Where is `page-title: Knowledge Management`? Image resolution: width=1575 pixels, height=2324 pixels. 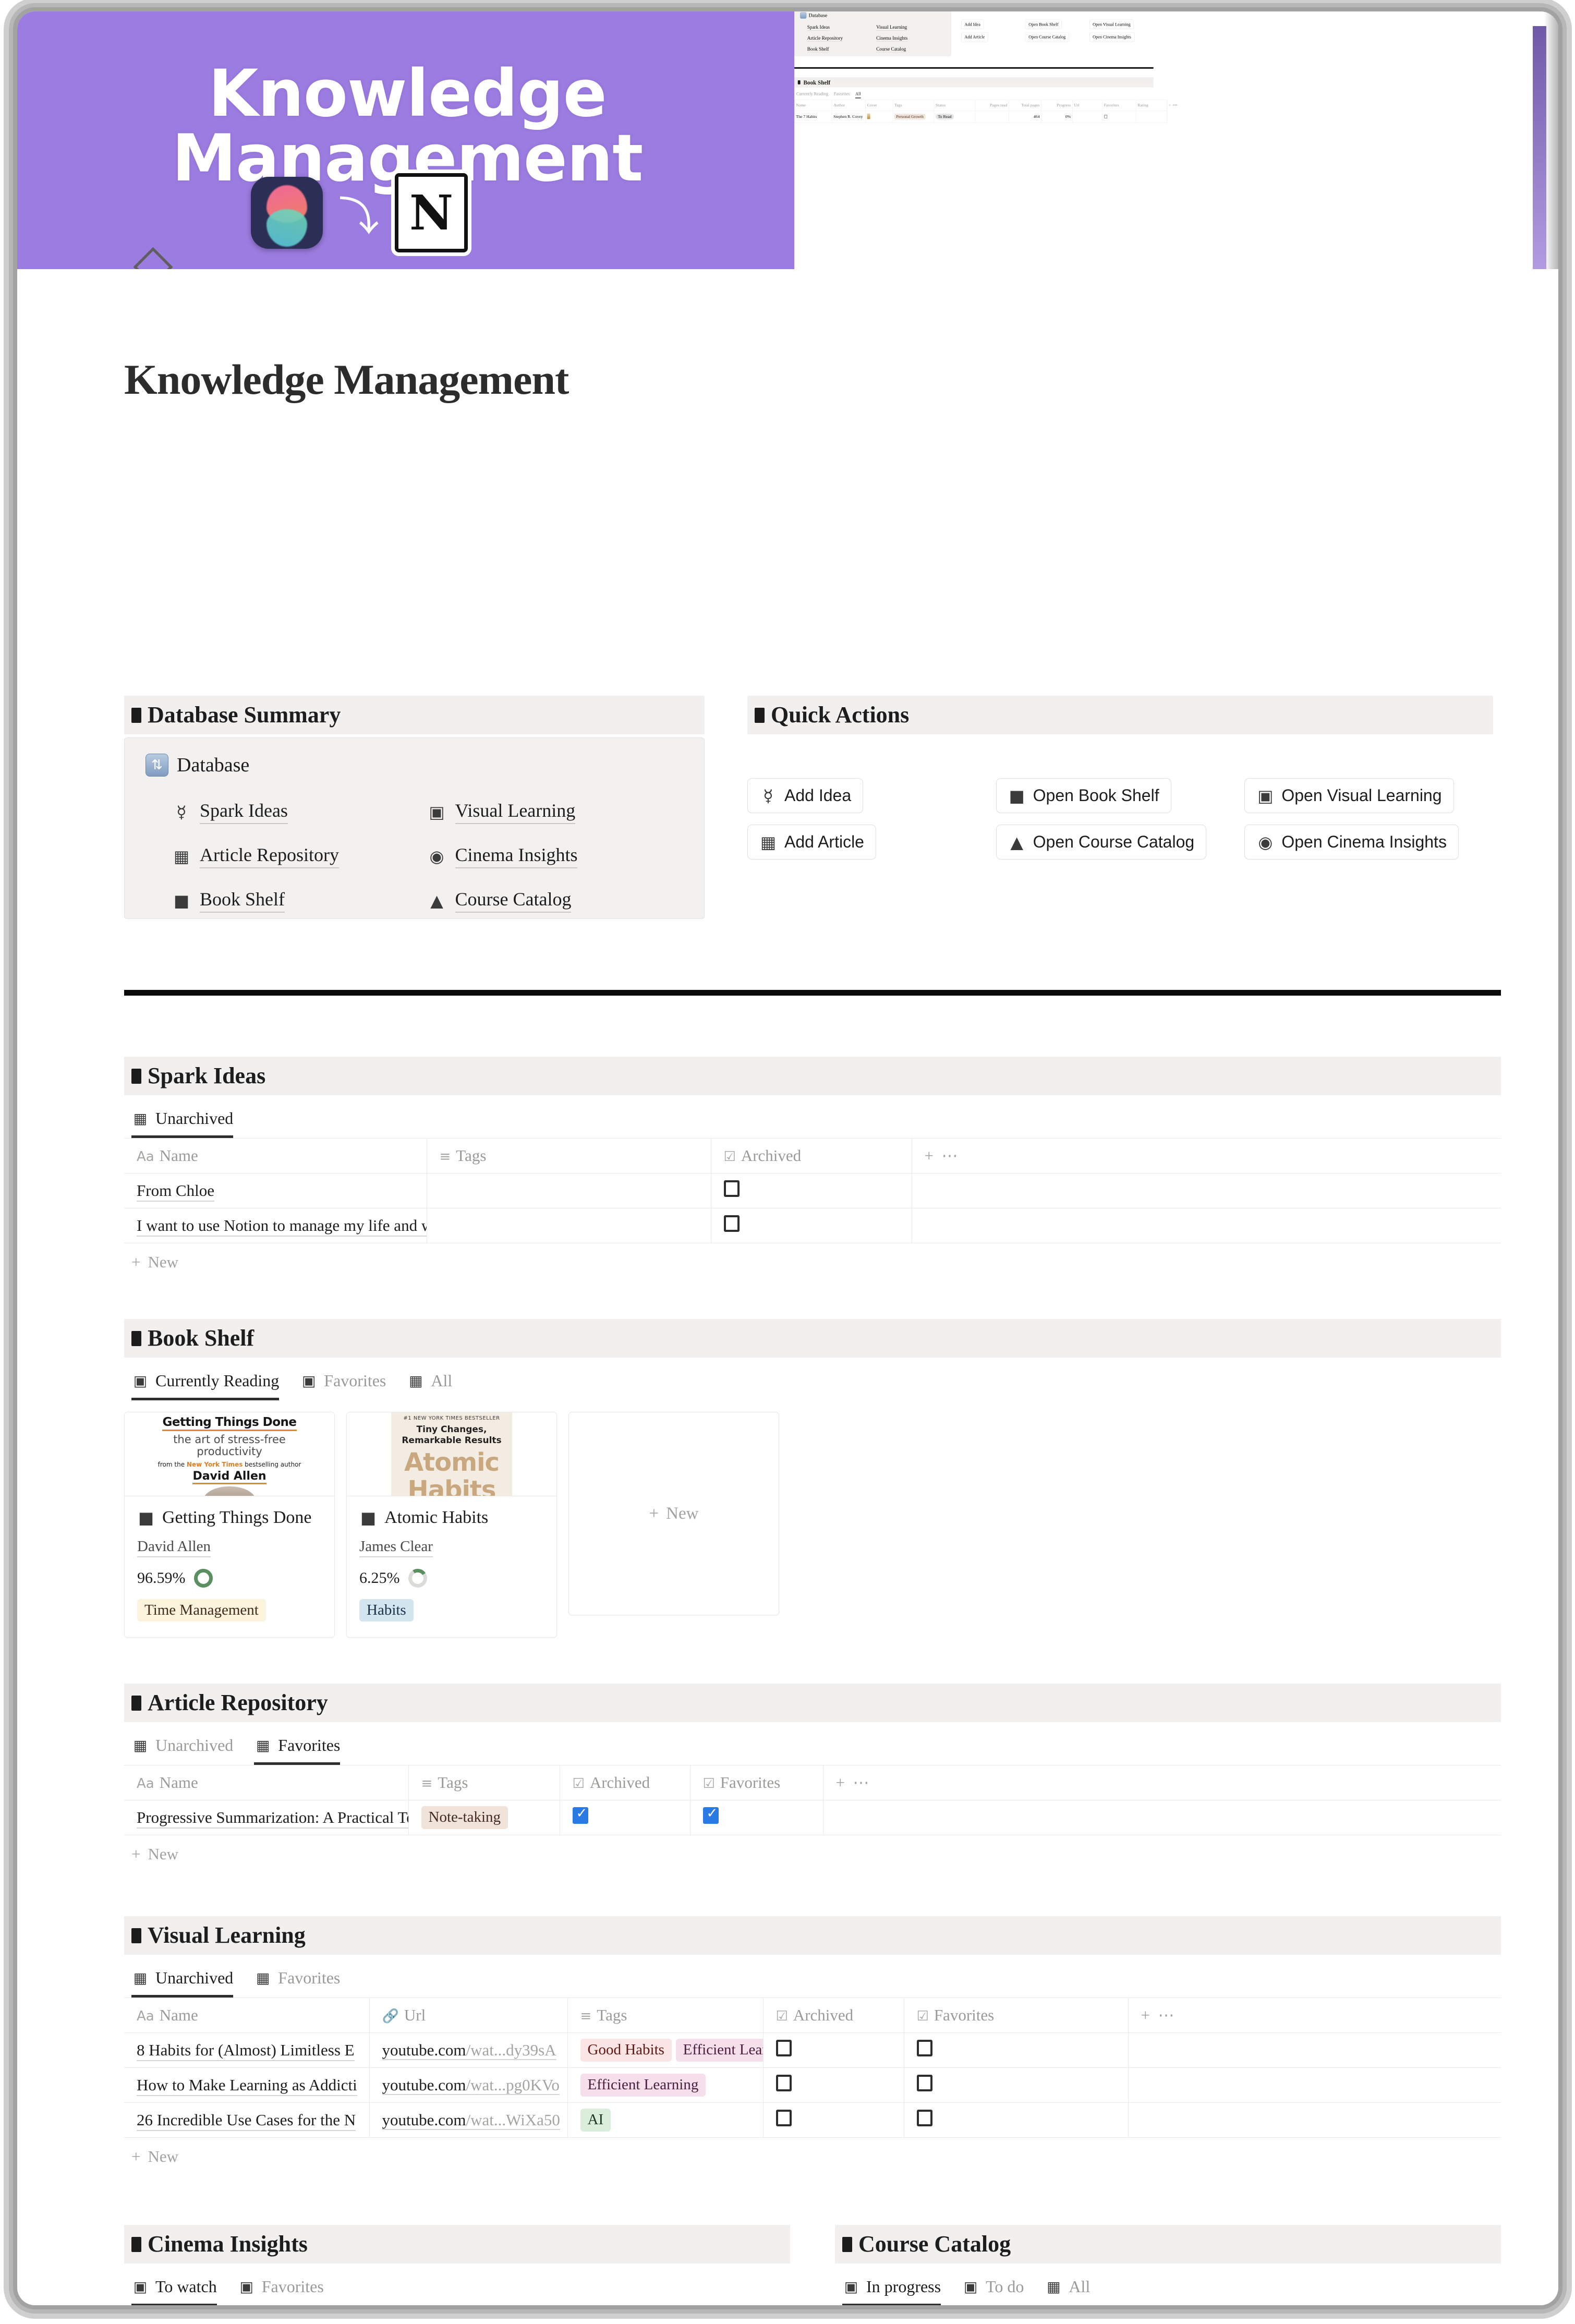
page-title: Knowledge Management is located at coordinates (346, 379).